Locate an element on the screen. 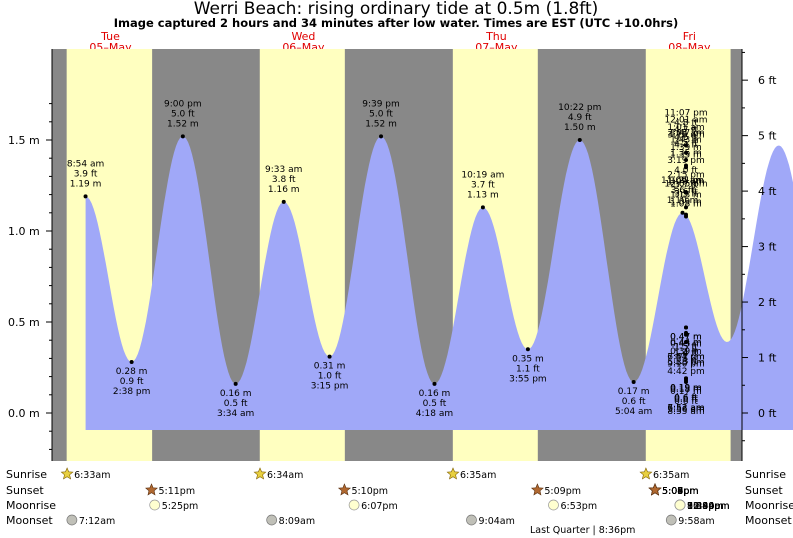 This screenshot has height=538, width=793. tide-label-line: 3:15 pm is located at coordinates (330, 387).